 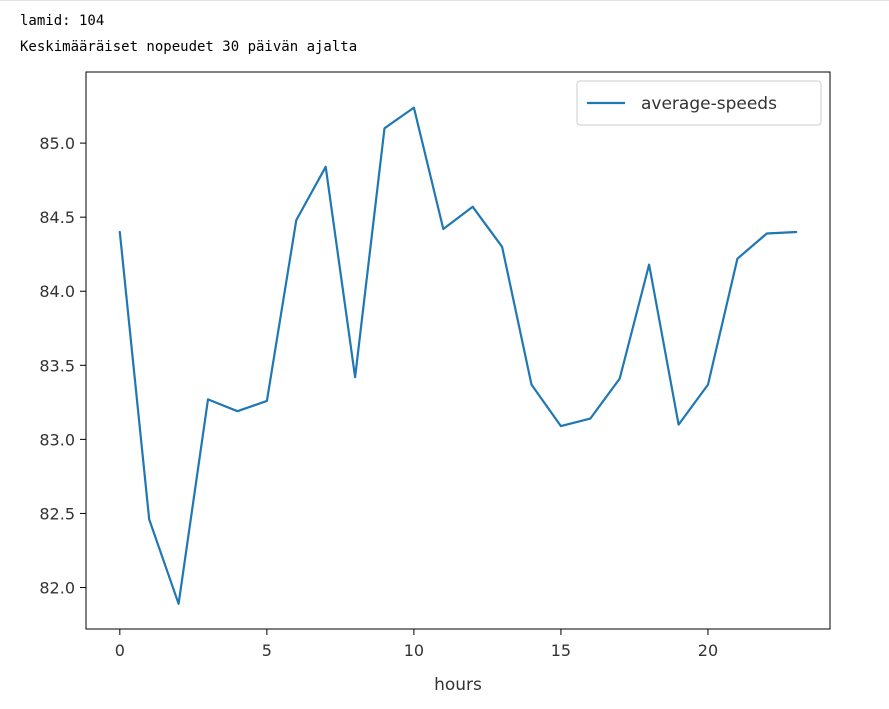 What do you see at coordinates (708, 650) in the screenshot?
I see `x-tick-label: 20` at bounding box center [708, 650].